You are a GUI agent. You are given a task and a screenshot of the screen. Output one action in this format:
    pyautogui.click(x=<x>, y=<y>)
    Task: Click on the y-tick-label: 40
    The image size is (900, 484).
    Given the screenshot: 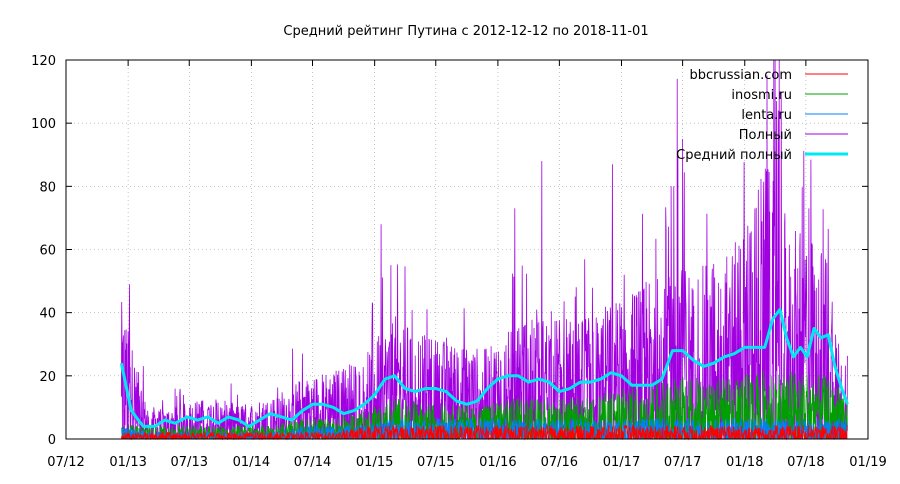 What is the action you would take?
    pyautogui.click(x=47, y=314)
    